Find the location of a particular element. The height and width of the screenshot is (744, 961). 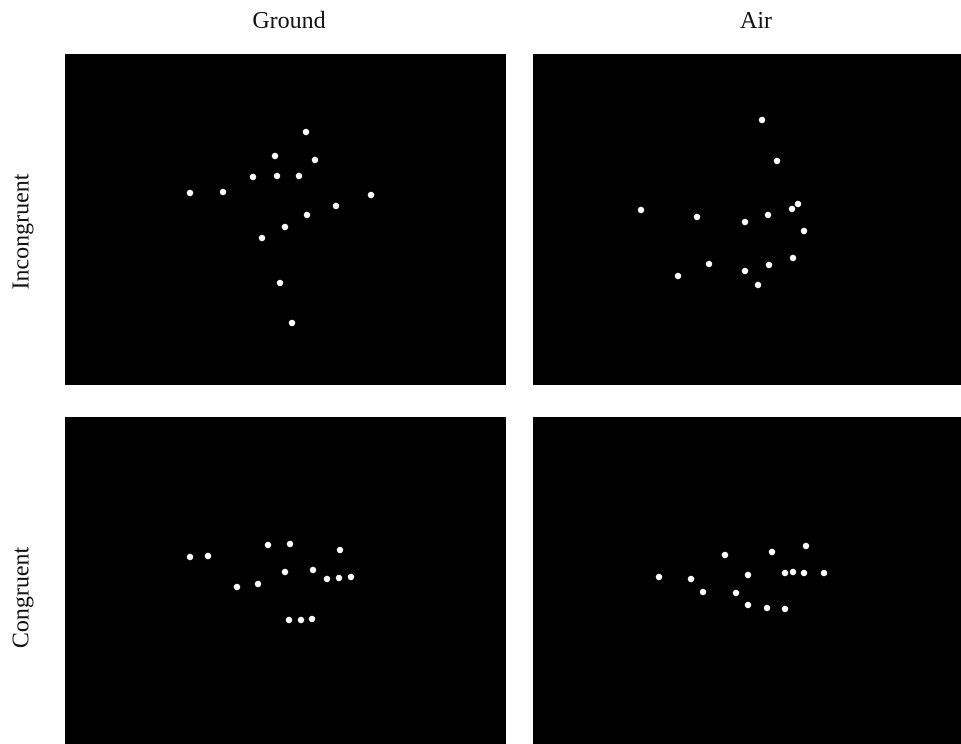

column-label-air: Air is located at coordinates (756, 21).